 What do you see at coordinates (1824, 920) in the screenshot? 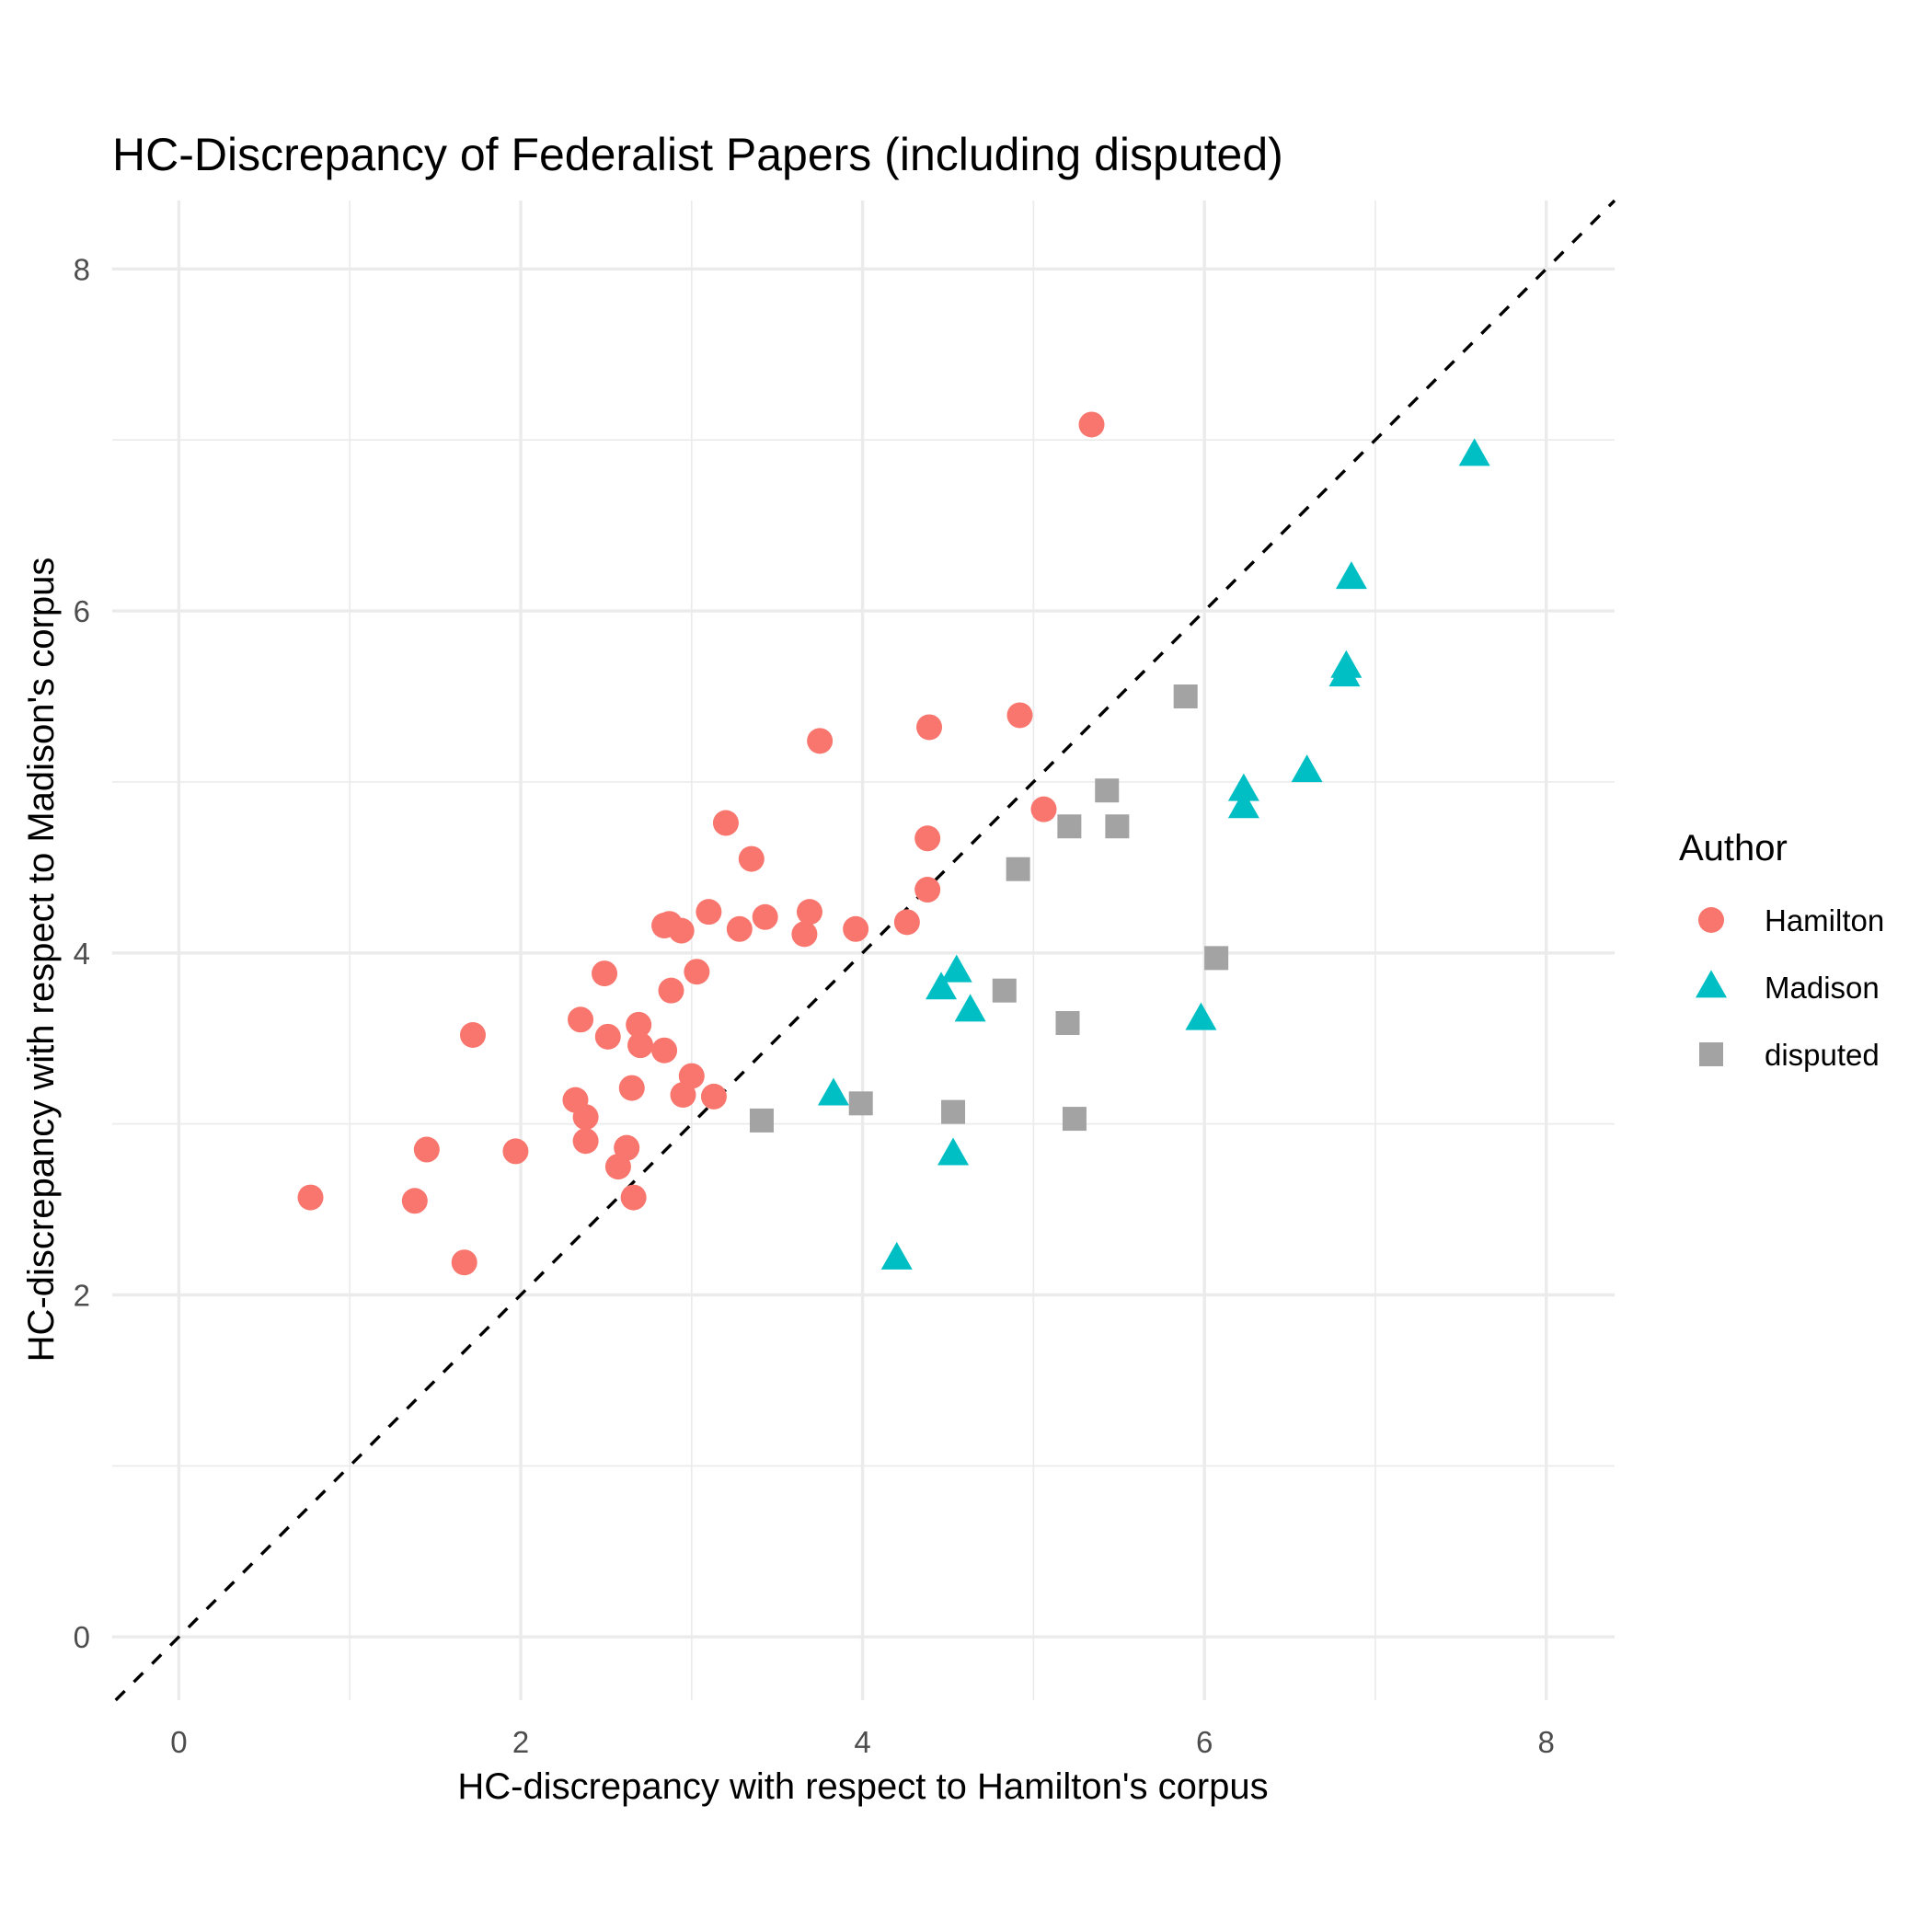
I see `legend-label: Hamilton` at bounding box center [1824, 920].